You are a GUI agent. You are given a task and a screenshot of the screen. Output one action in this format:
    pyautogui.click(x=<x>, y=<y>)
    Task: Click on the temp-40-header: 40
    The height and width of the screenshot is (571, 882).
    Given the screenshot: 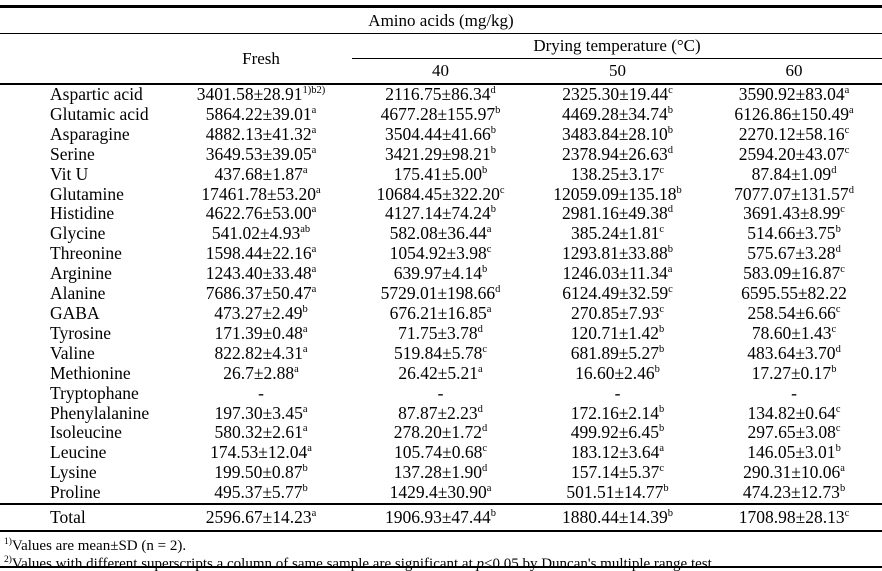 What is the action you would take?
    pyautogui.click(x=440, y=71)
    